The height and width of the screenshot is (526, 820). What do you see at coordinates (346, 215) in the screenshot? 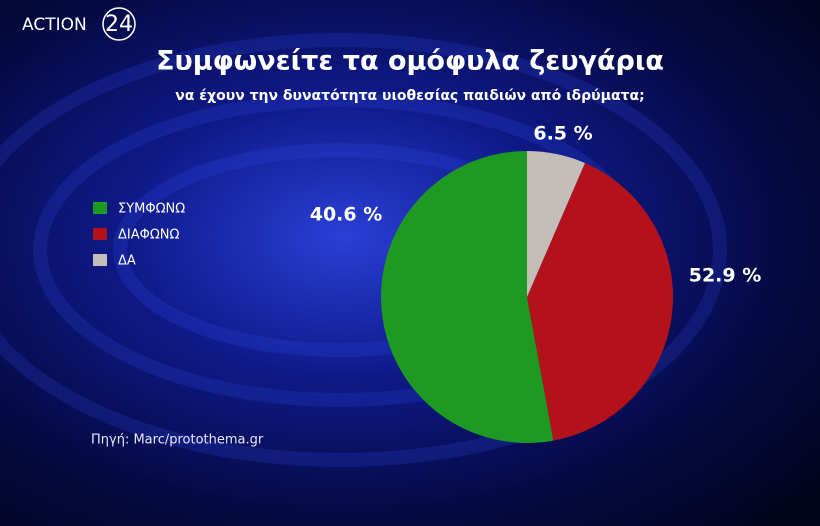
I see `value-label: 40.6 %` at bounding box center [346, 215].